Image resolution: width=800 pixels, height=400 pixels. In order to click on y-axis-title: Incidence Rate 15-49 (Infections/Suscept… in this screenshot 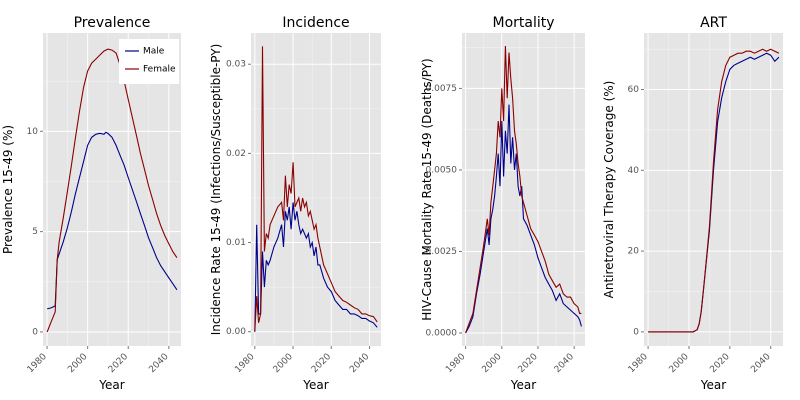, I will do `click(216, 190)`.